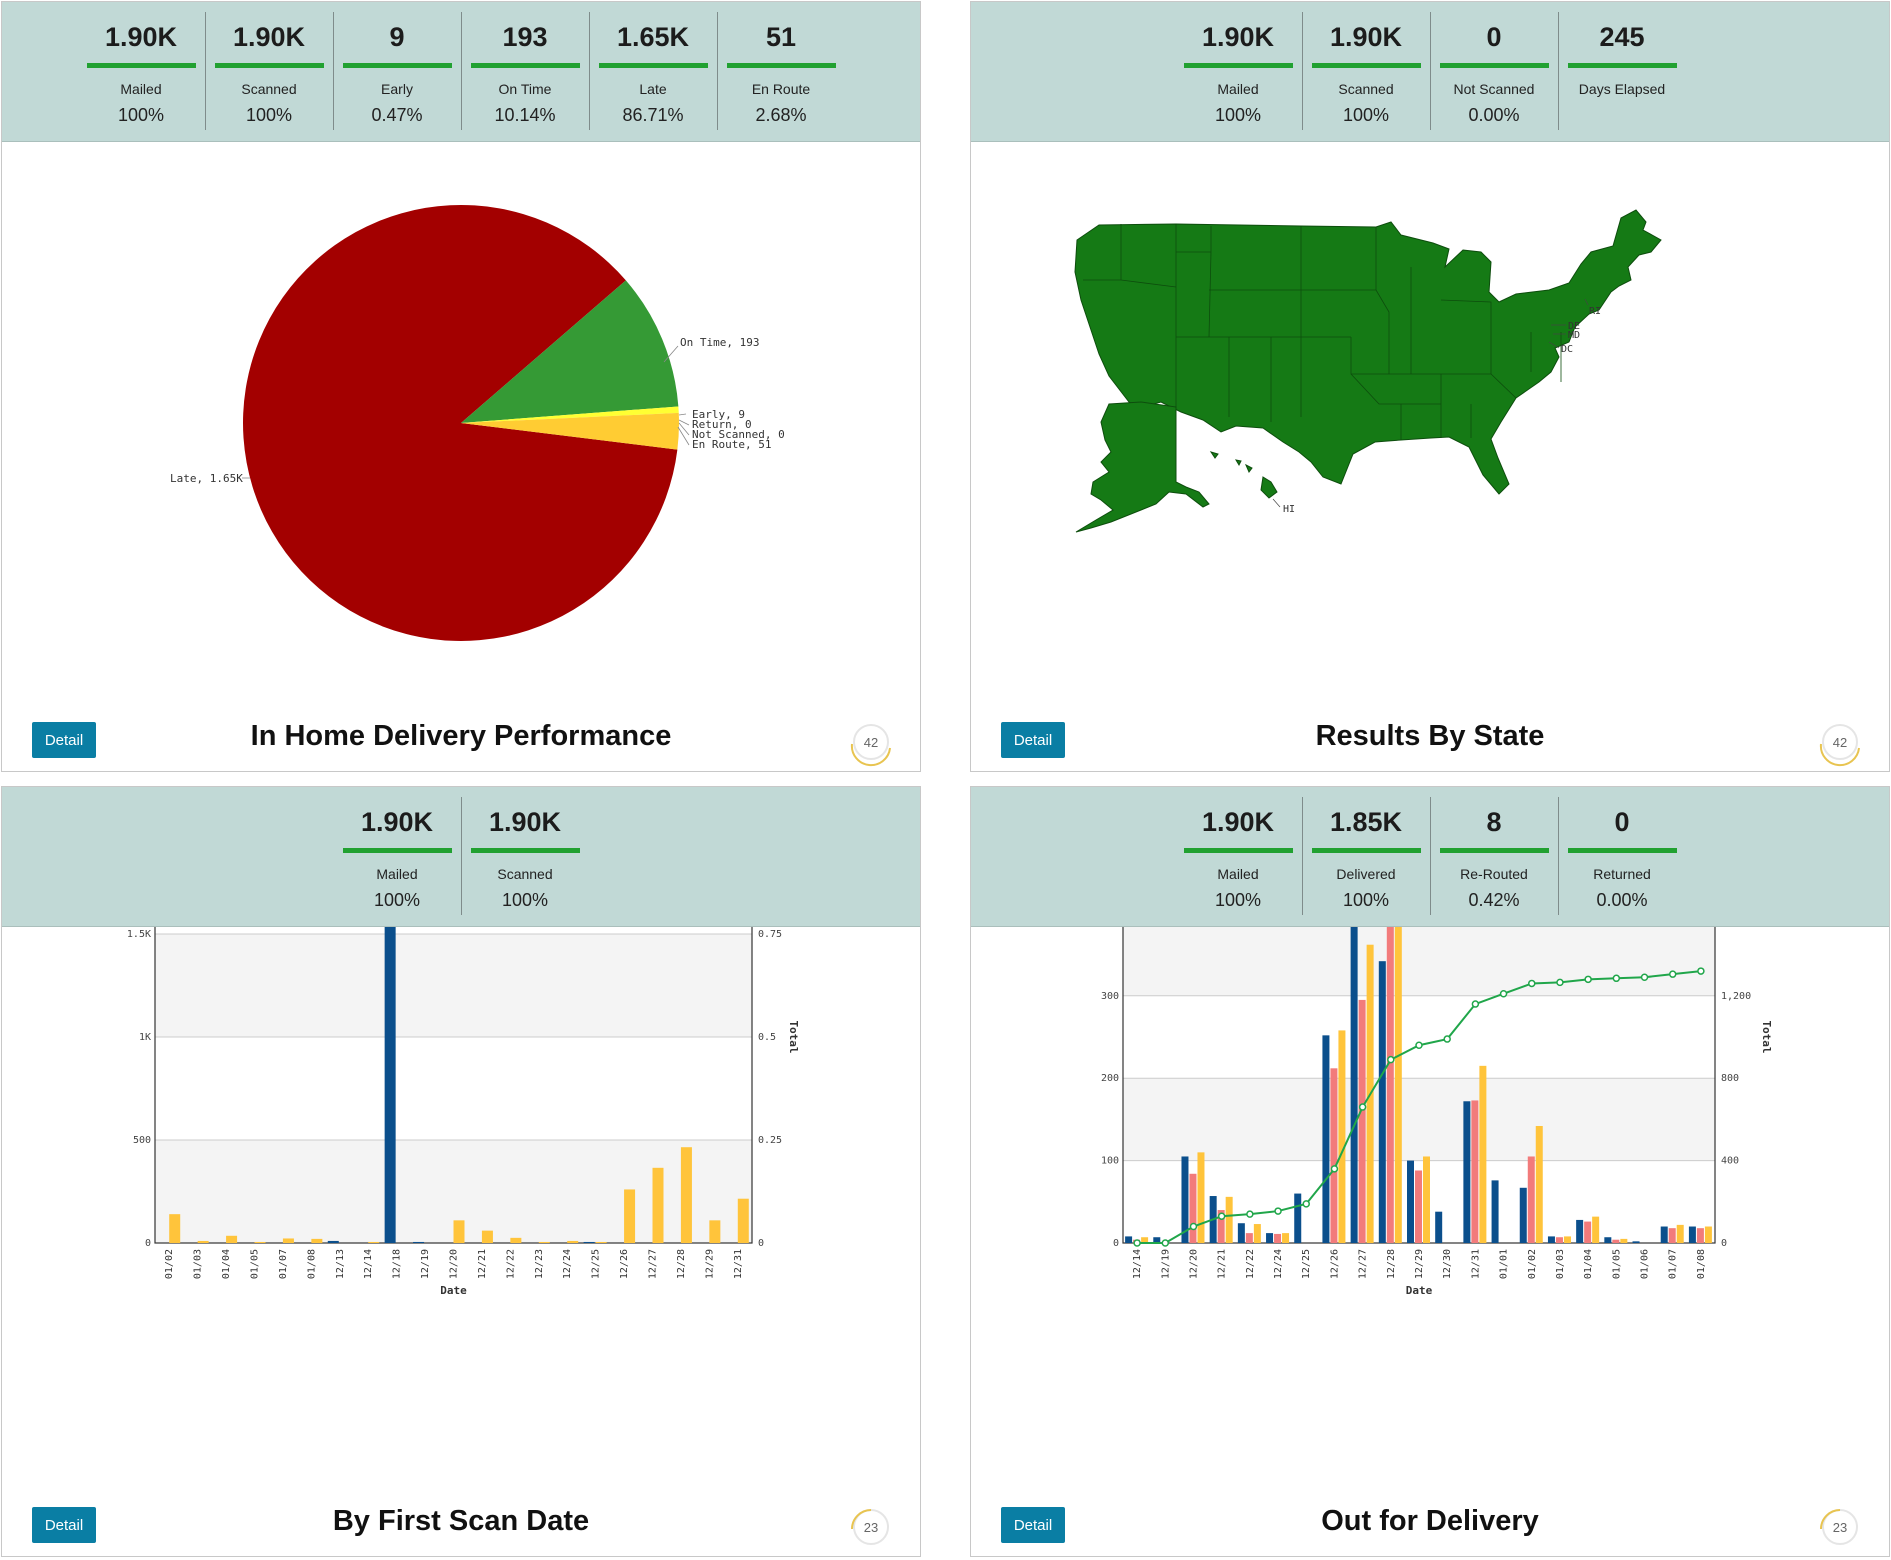 Image resolution: width=1891 pixels, height=1560 pixels. I want to click on x-tick-label: 01/03, so click(198, 1264).